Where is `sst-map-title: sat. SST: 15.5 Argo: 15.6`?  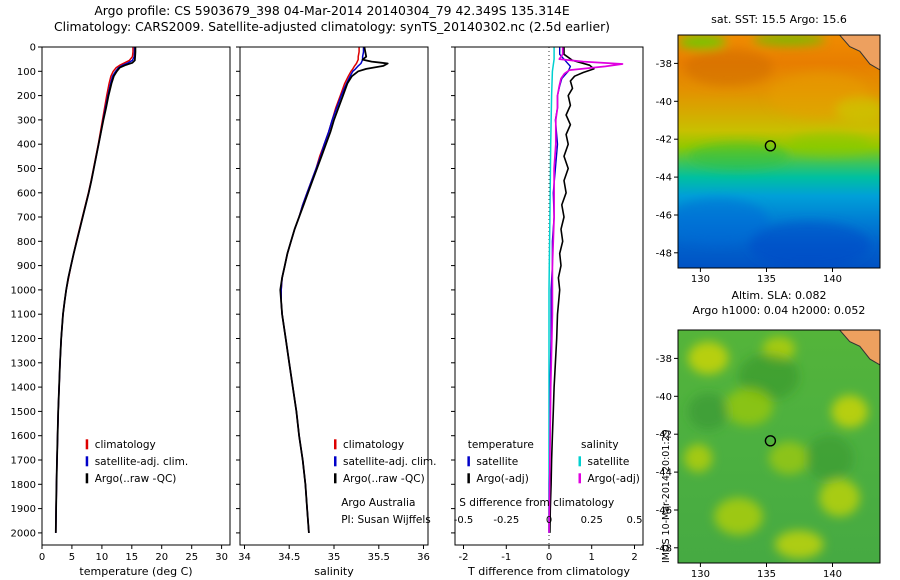
sst-map-title: sat. SST: 15.5 Argo: 15.6 is located at coordinates (779, 19).